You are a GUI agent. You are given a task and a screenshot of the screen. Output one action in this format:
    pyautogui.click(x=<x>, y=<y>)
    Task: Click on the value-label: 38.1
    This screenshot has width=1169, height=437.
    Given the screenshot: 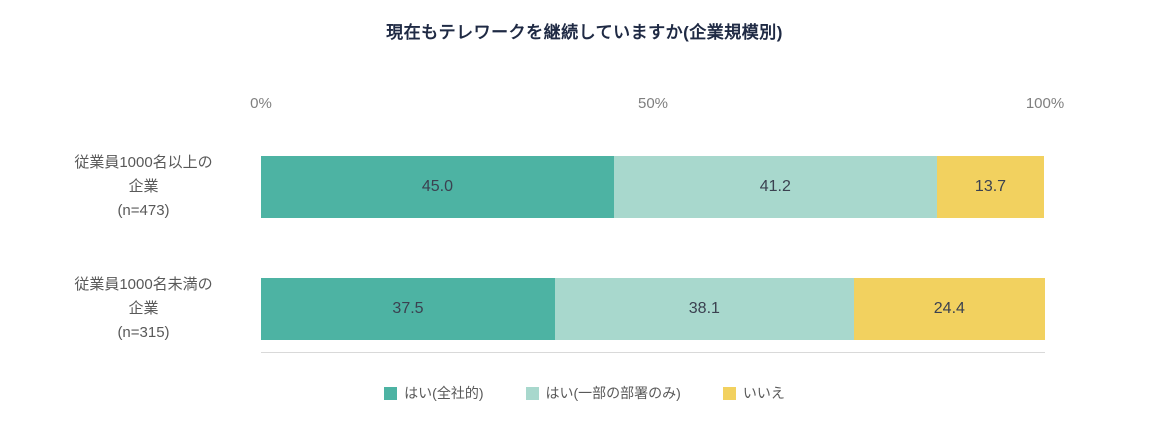 What is the action you would take?
    pyautogui.click(x=704, y=308)
    